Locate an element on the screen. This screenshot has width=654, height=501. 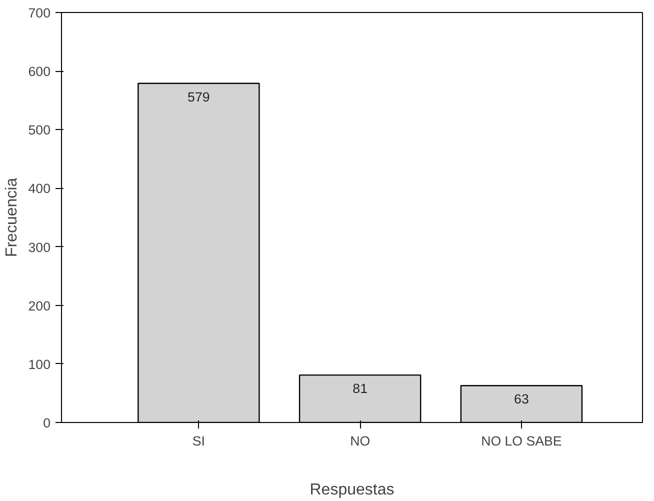
y-tick-label: 200 is located at coordinates (39, 306).